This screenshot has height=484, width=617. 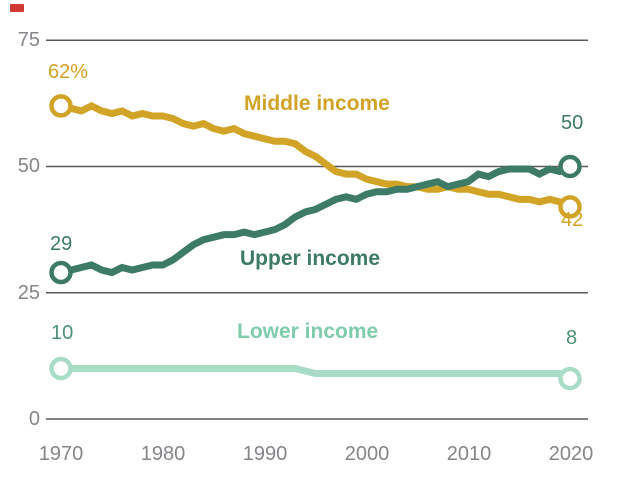 I want to click on upper-income-end-value: 50, so click(x=572, y=123).